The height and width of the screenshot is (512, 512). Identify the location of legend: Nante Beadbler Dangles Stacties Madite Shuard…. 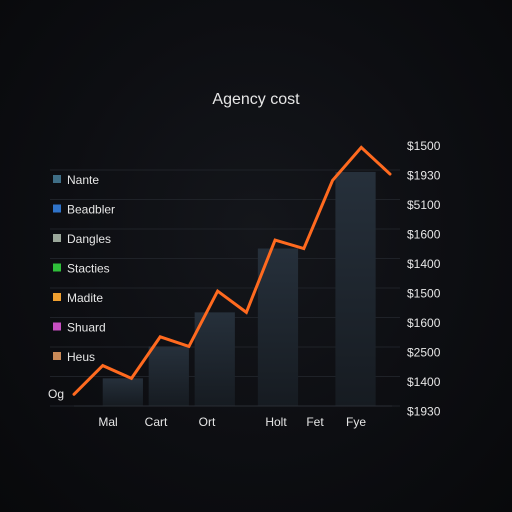
(84, 268).